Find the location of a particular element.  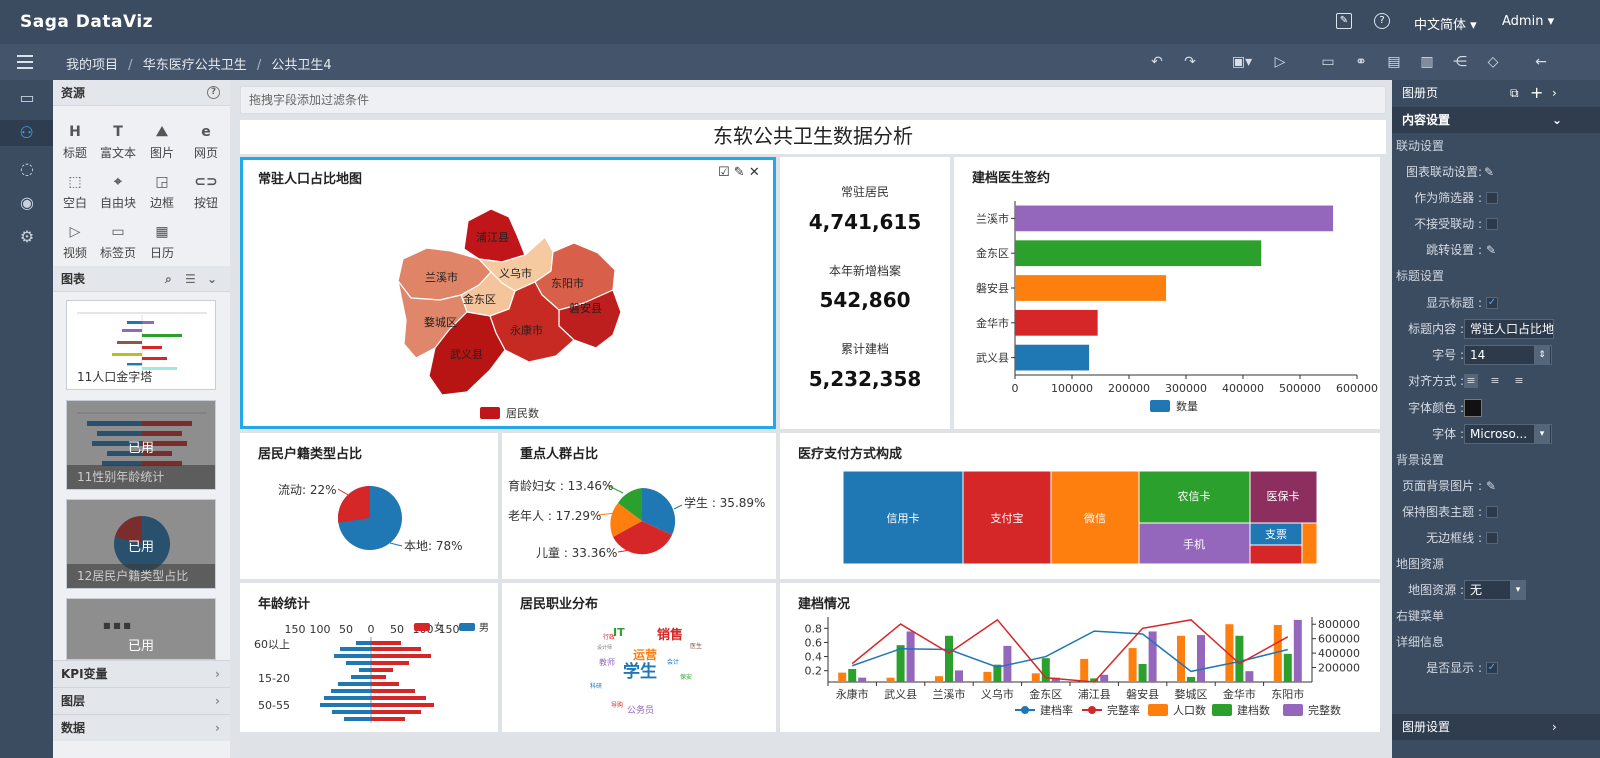

region-wuyi is located at coordinates (467, 353).